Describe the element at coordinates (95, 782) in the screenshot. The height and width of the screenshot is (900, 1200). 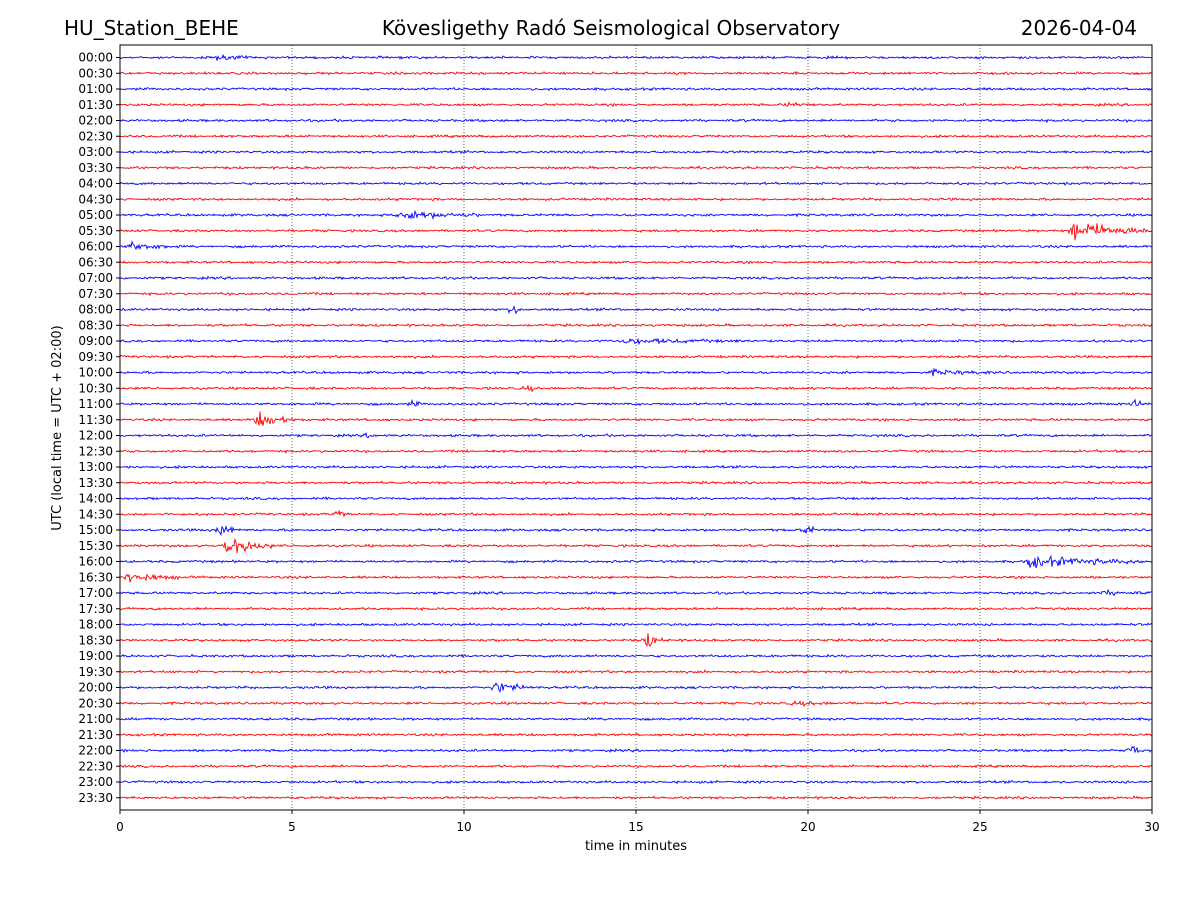
I see `y-tick-label-2300: 23:00` at that location.